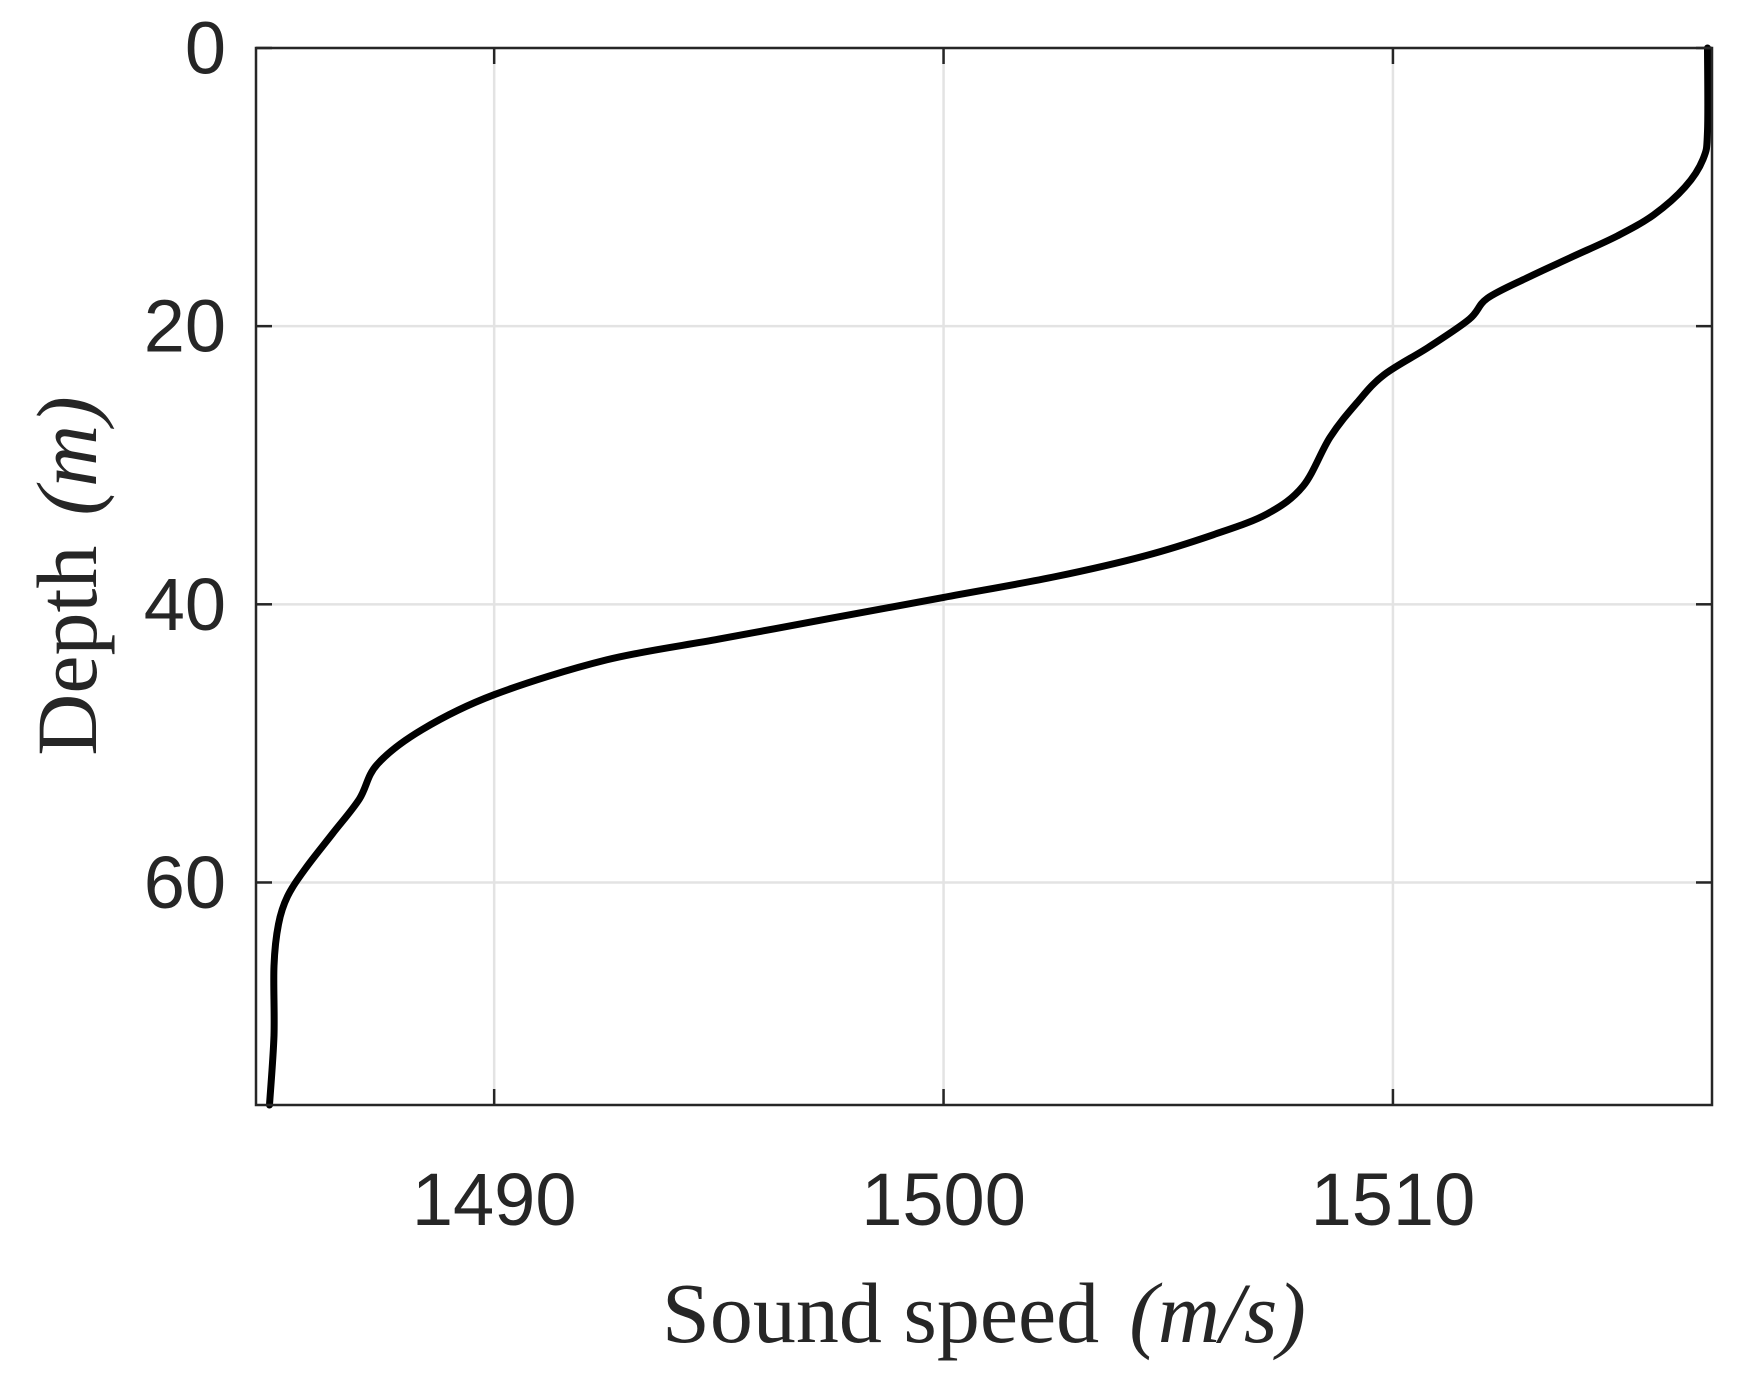 The image size is (1739, 1380). What do you see at coordinates (67, 455) in the screenshot?
I see `y-axis-unit: (m)` at bounding box center [67, 455].